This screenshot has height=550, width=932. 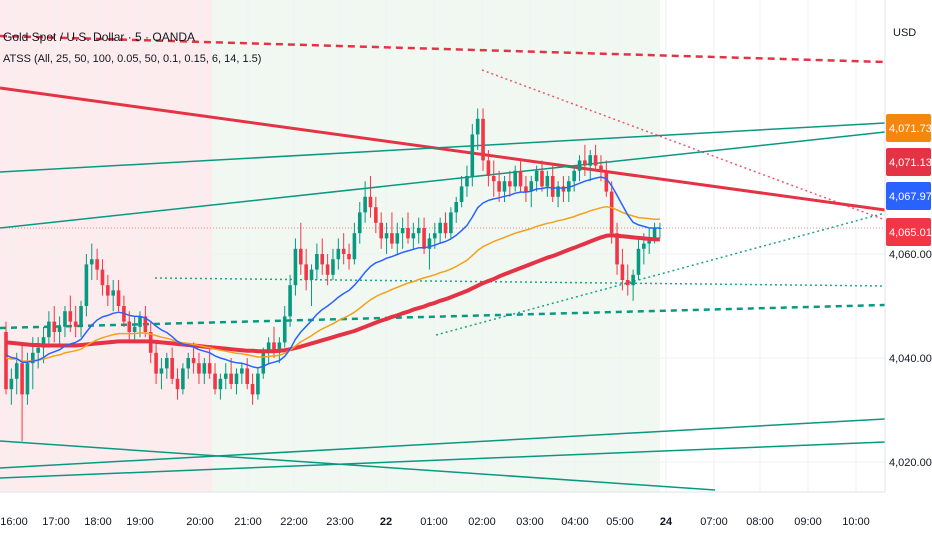 I want to click on trendline-support-dotted-green, so click(x=520, y=282).